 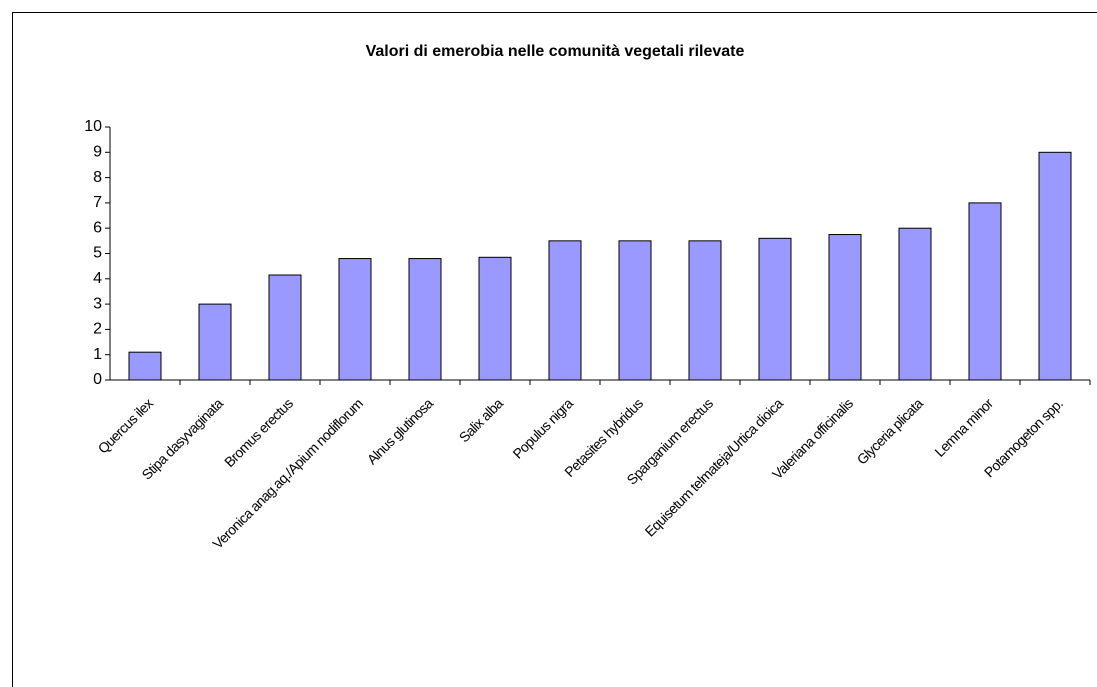 I want to click on y-tick-label: 9, so click(x=97, y=152).